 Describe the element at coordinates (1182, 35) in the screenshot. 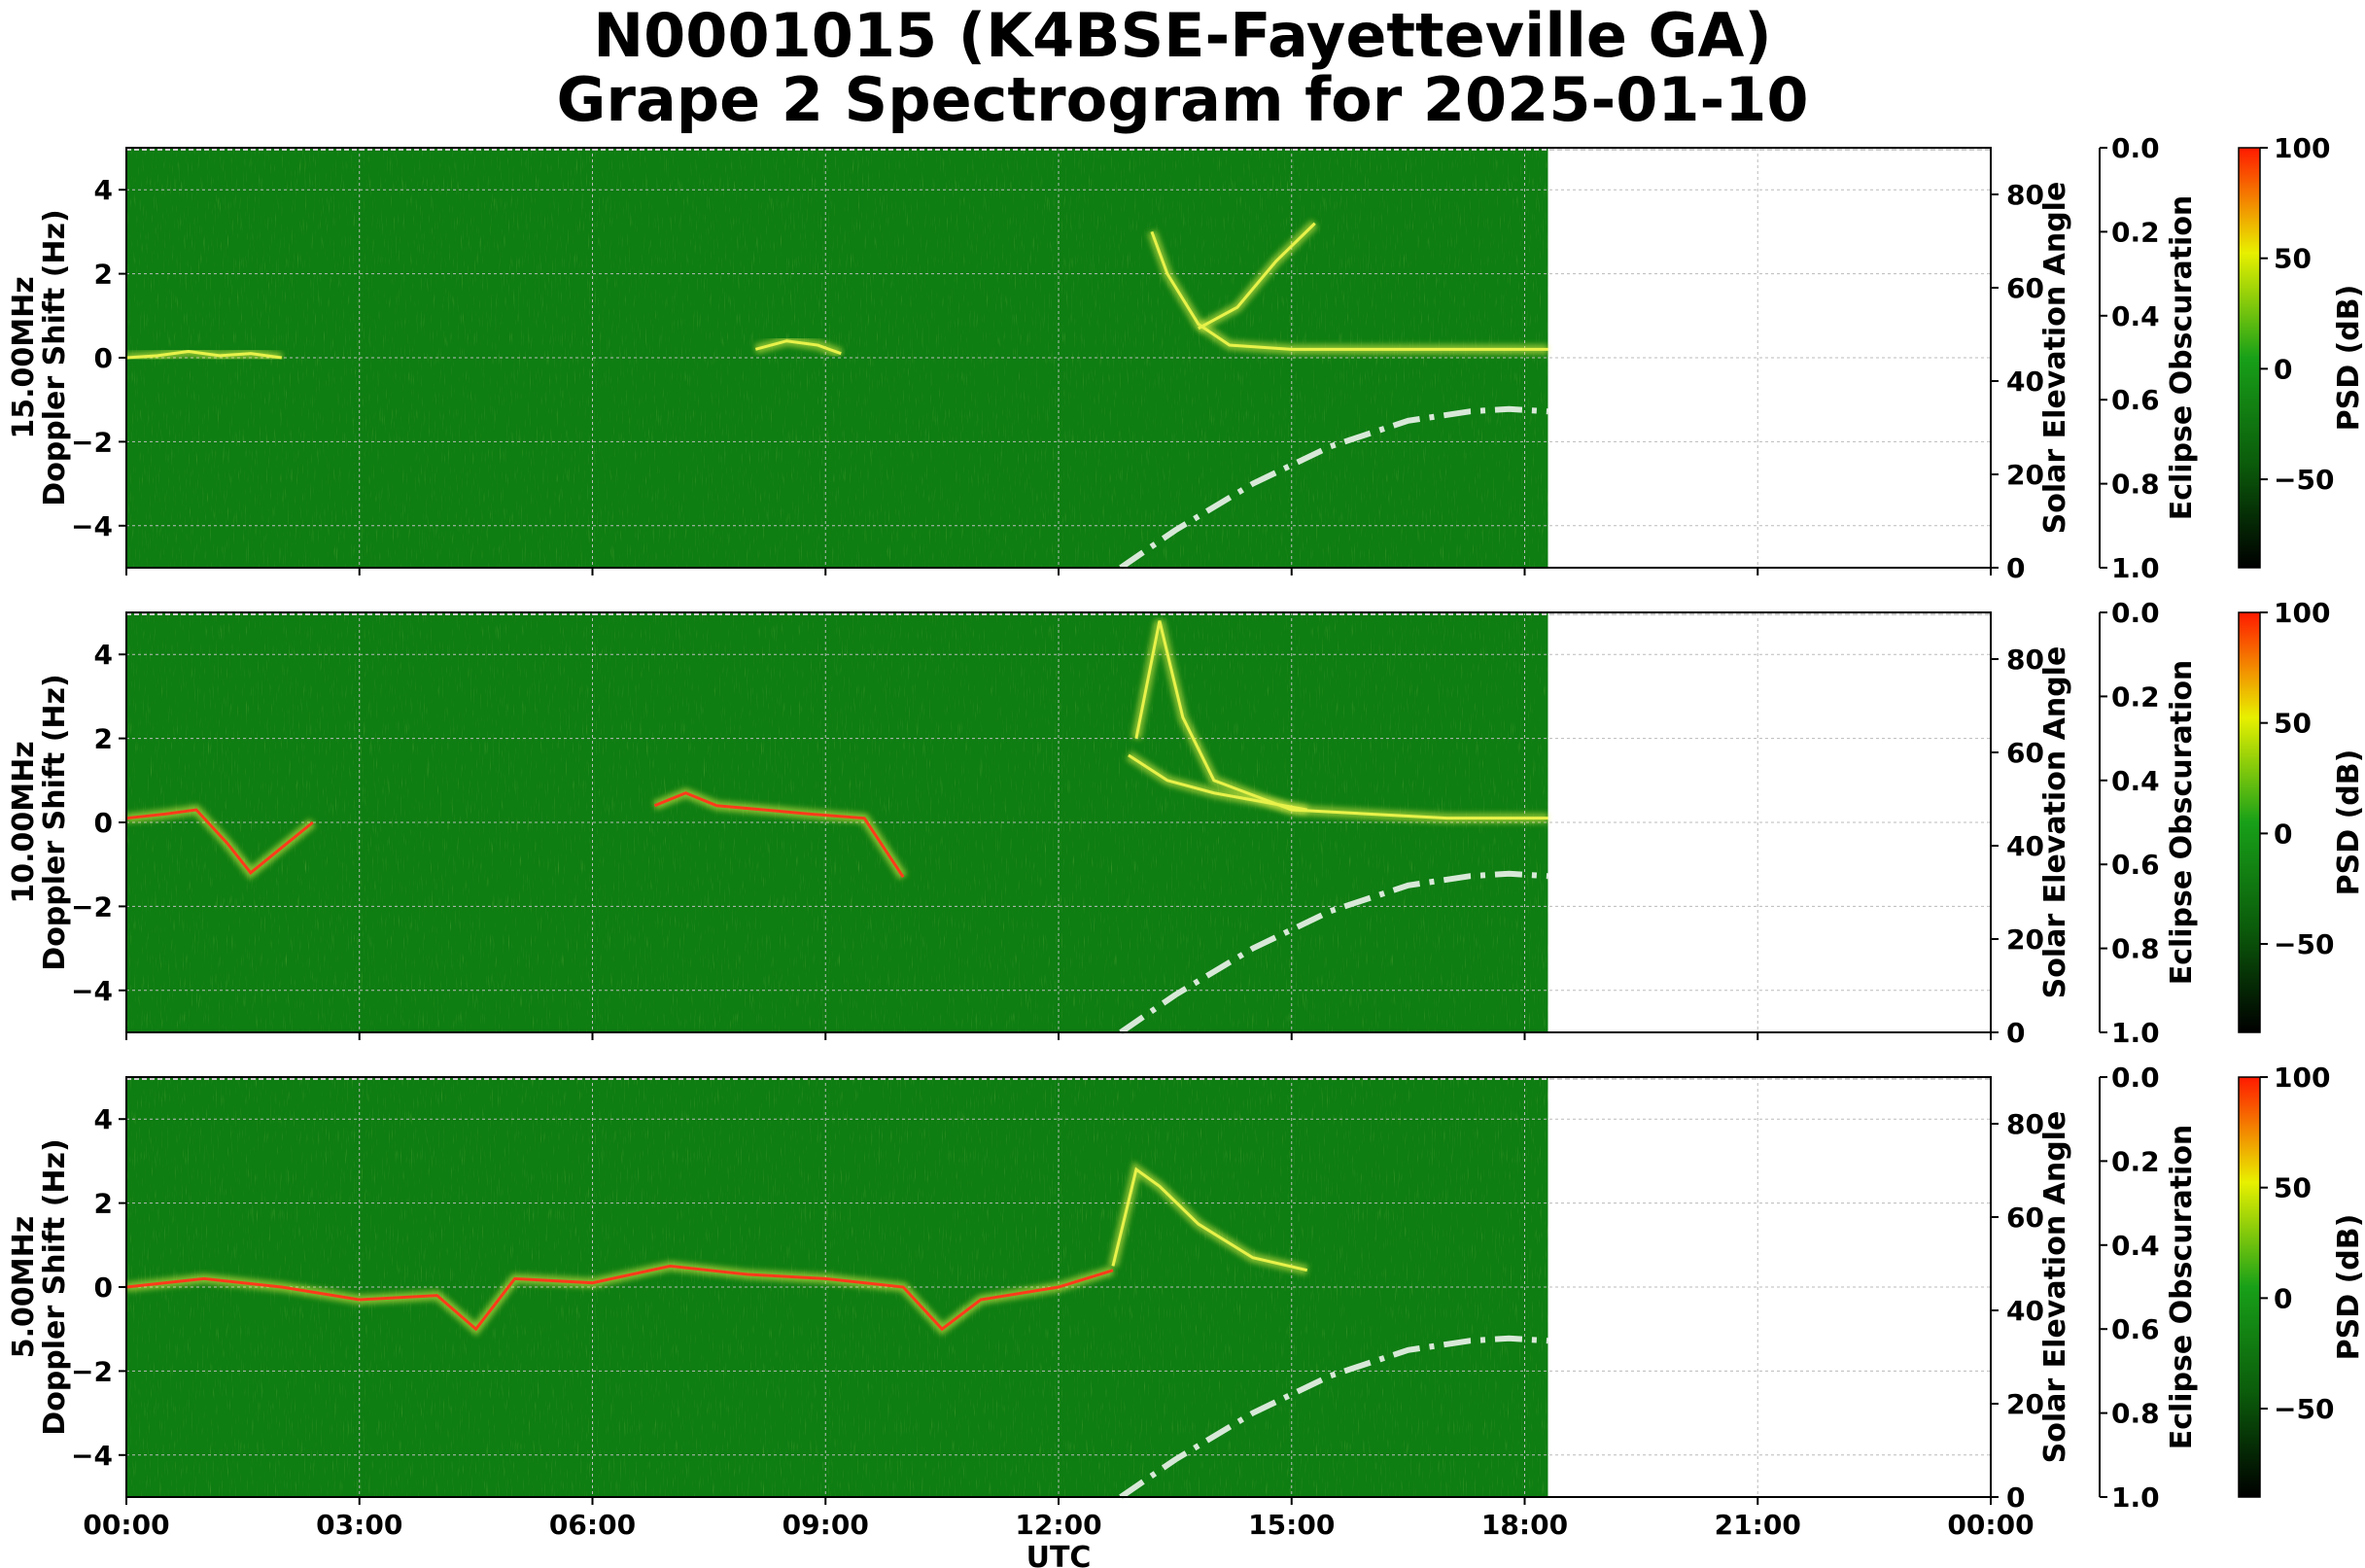

I see `chart-title-line1: N0001015 (K4BSE-Fayetteville GA)` at that location.